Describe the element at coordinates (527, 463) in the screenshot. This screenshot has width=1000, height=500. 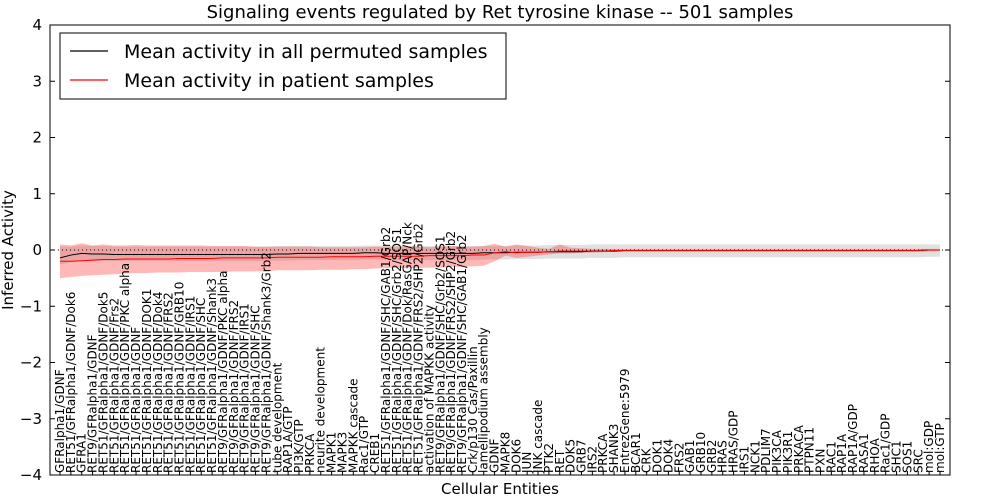
I see `category-label: JUN` at that location.